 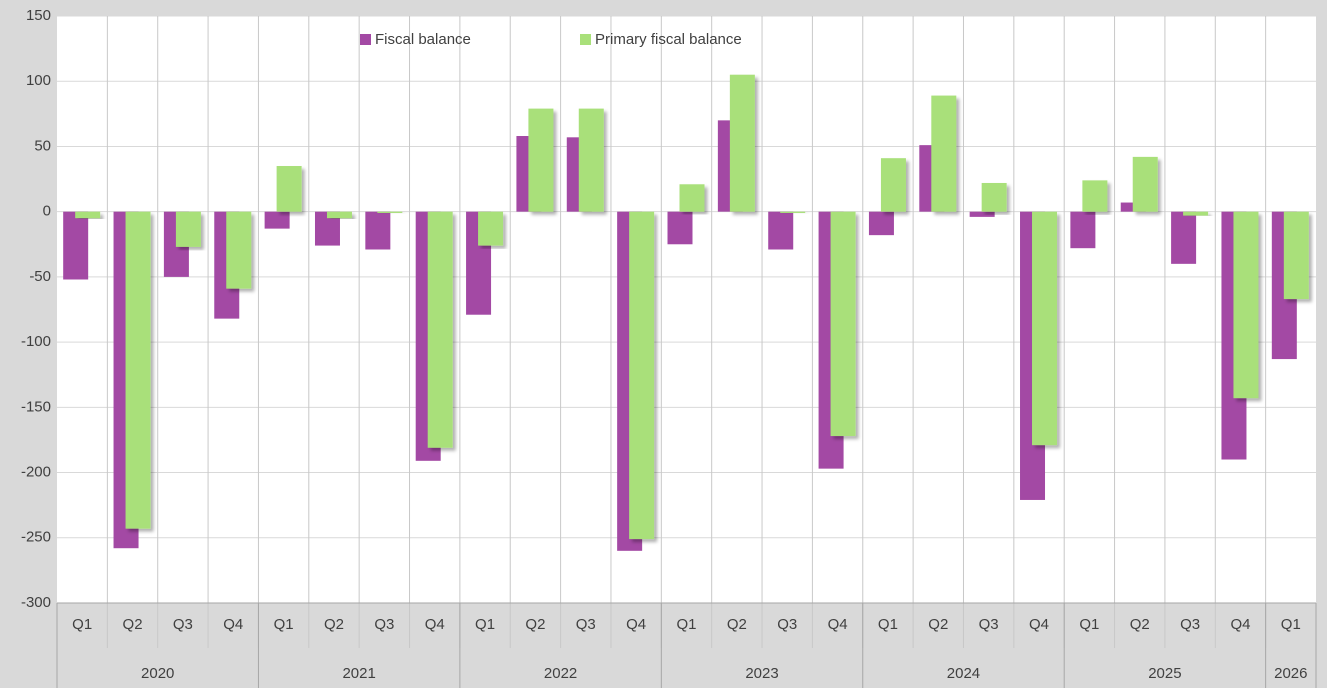 What do you see at coordinates (157, 673) in the screenshot?
I see `group-label: 2020` at bounding box center [157, 673].